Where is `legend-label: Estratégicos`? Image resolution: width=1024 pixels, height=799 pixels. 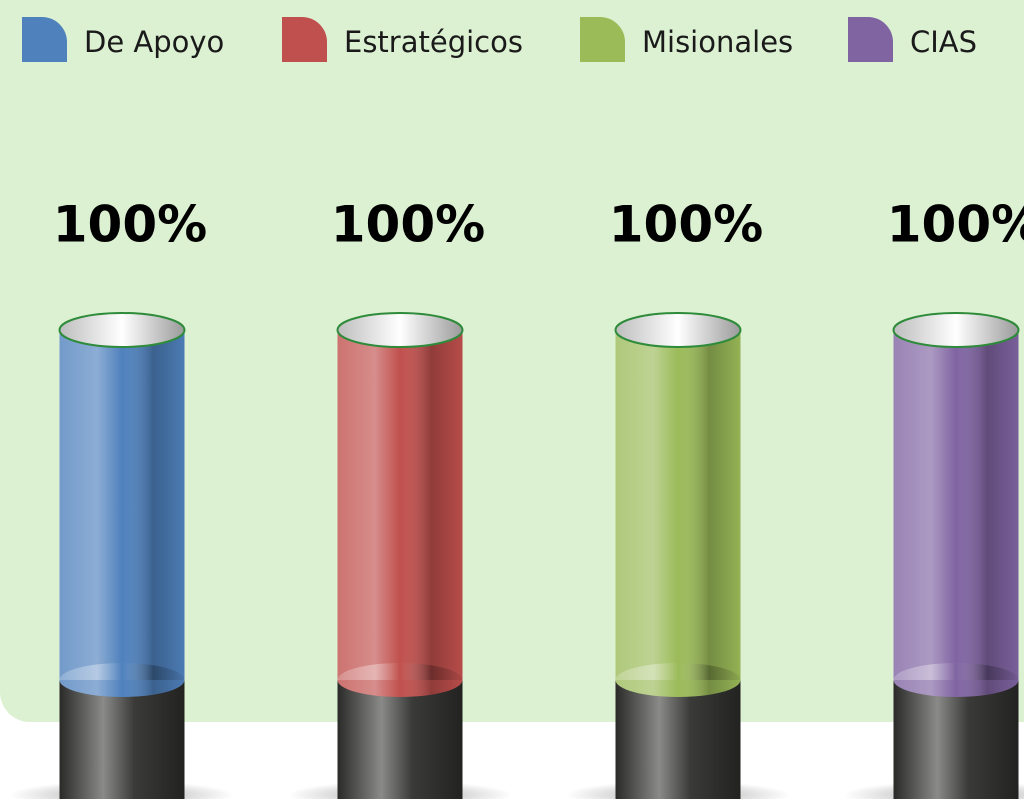
legend-label: Estratégicos is located at coordinates (433, 42).